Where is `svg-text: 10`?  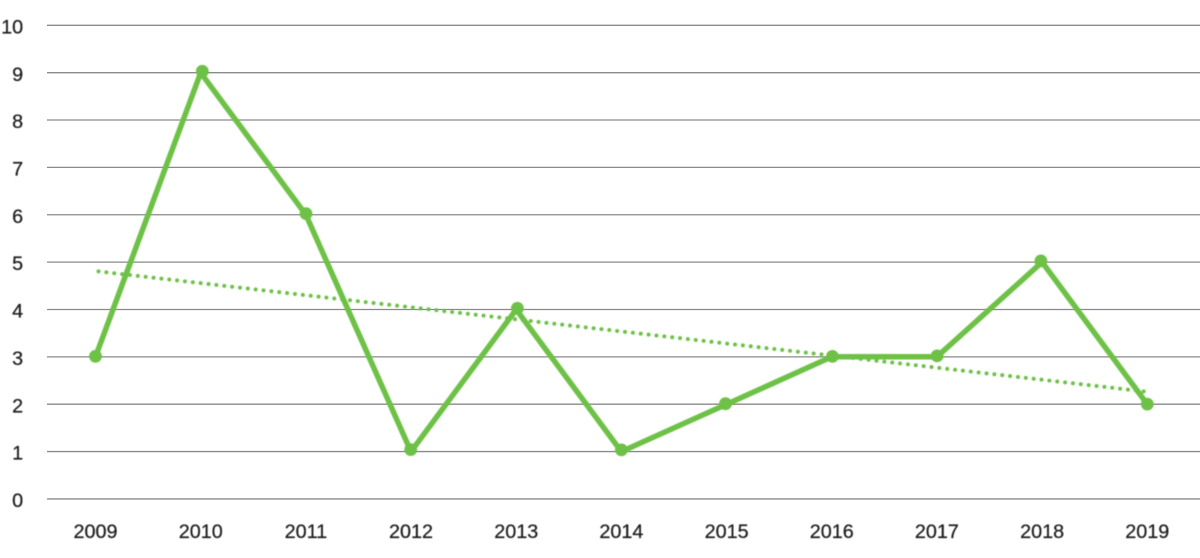 svg-text: 10 is located at coordinates (12, 27).